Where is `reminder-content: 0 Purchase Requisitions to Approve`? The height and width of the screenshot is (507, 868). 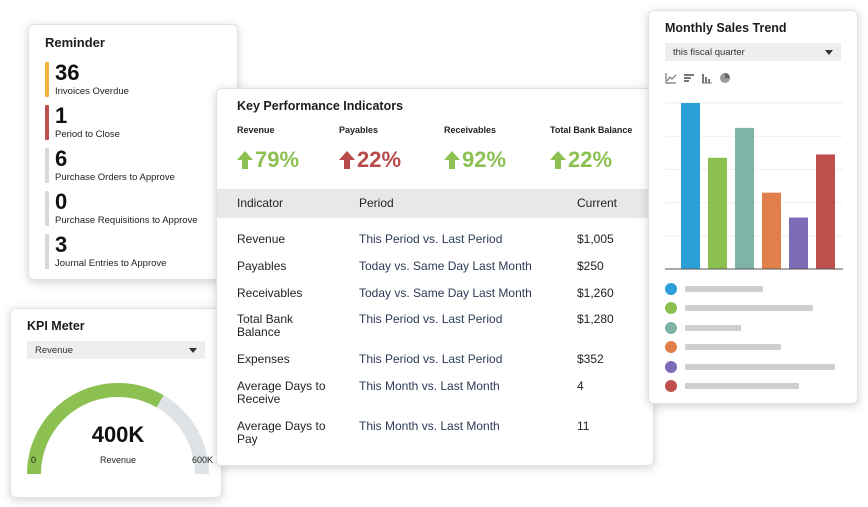
reminder-content: 0 Purchase Requisitions to Approve is located at coordinates (126, 209).